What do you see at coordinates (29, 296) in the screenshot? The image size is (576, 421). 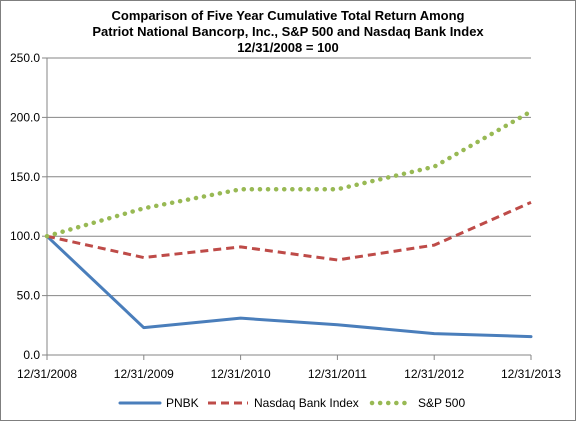 I see `y-tick-label: 50.0` at bounding box center [29, 296].